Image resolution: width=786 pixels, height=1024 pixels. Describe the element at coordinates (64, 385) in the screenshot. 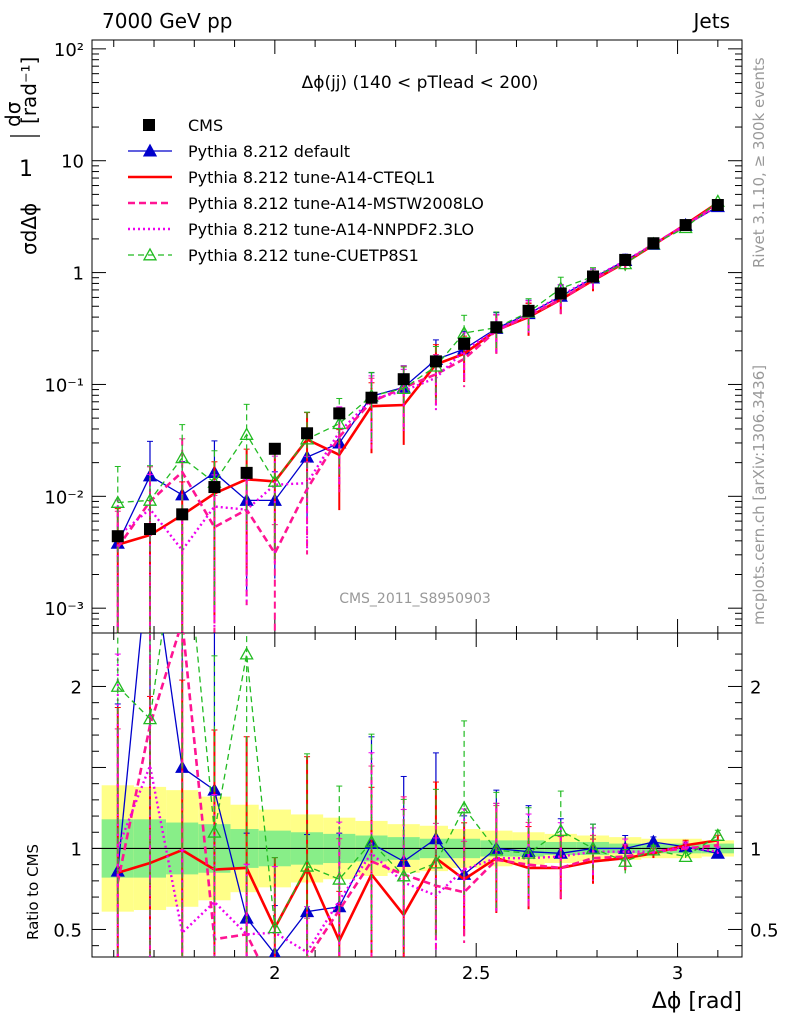

I see `y-tick-label: 10⁻¹` at that location.